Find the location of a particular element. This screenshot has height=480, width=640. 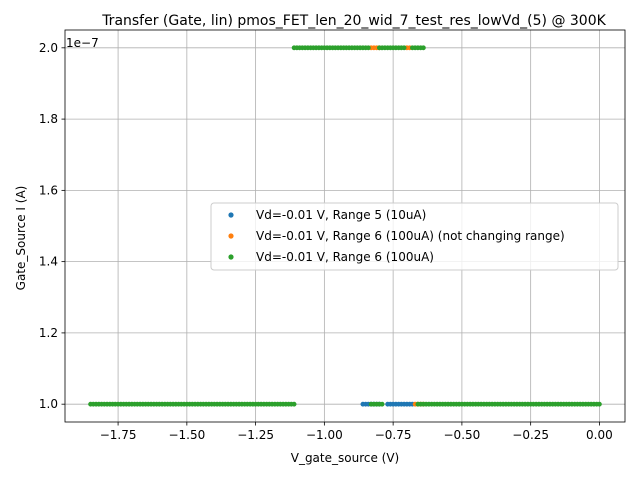

x-tick-label: −0.50 is located at coordinates (462, 435).